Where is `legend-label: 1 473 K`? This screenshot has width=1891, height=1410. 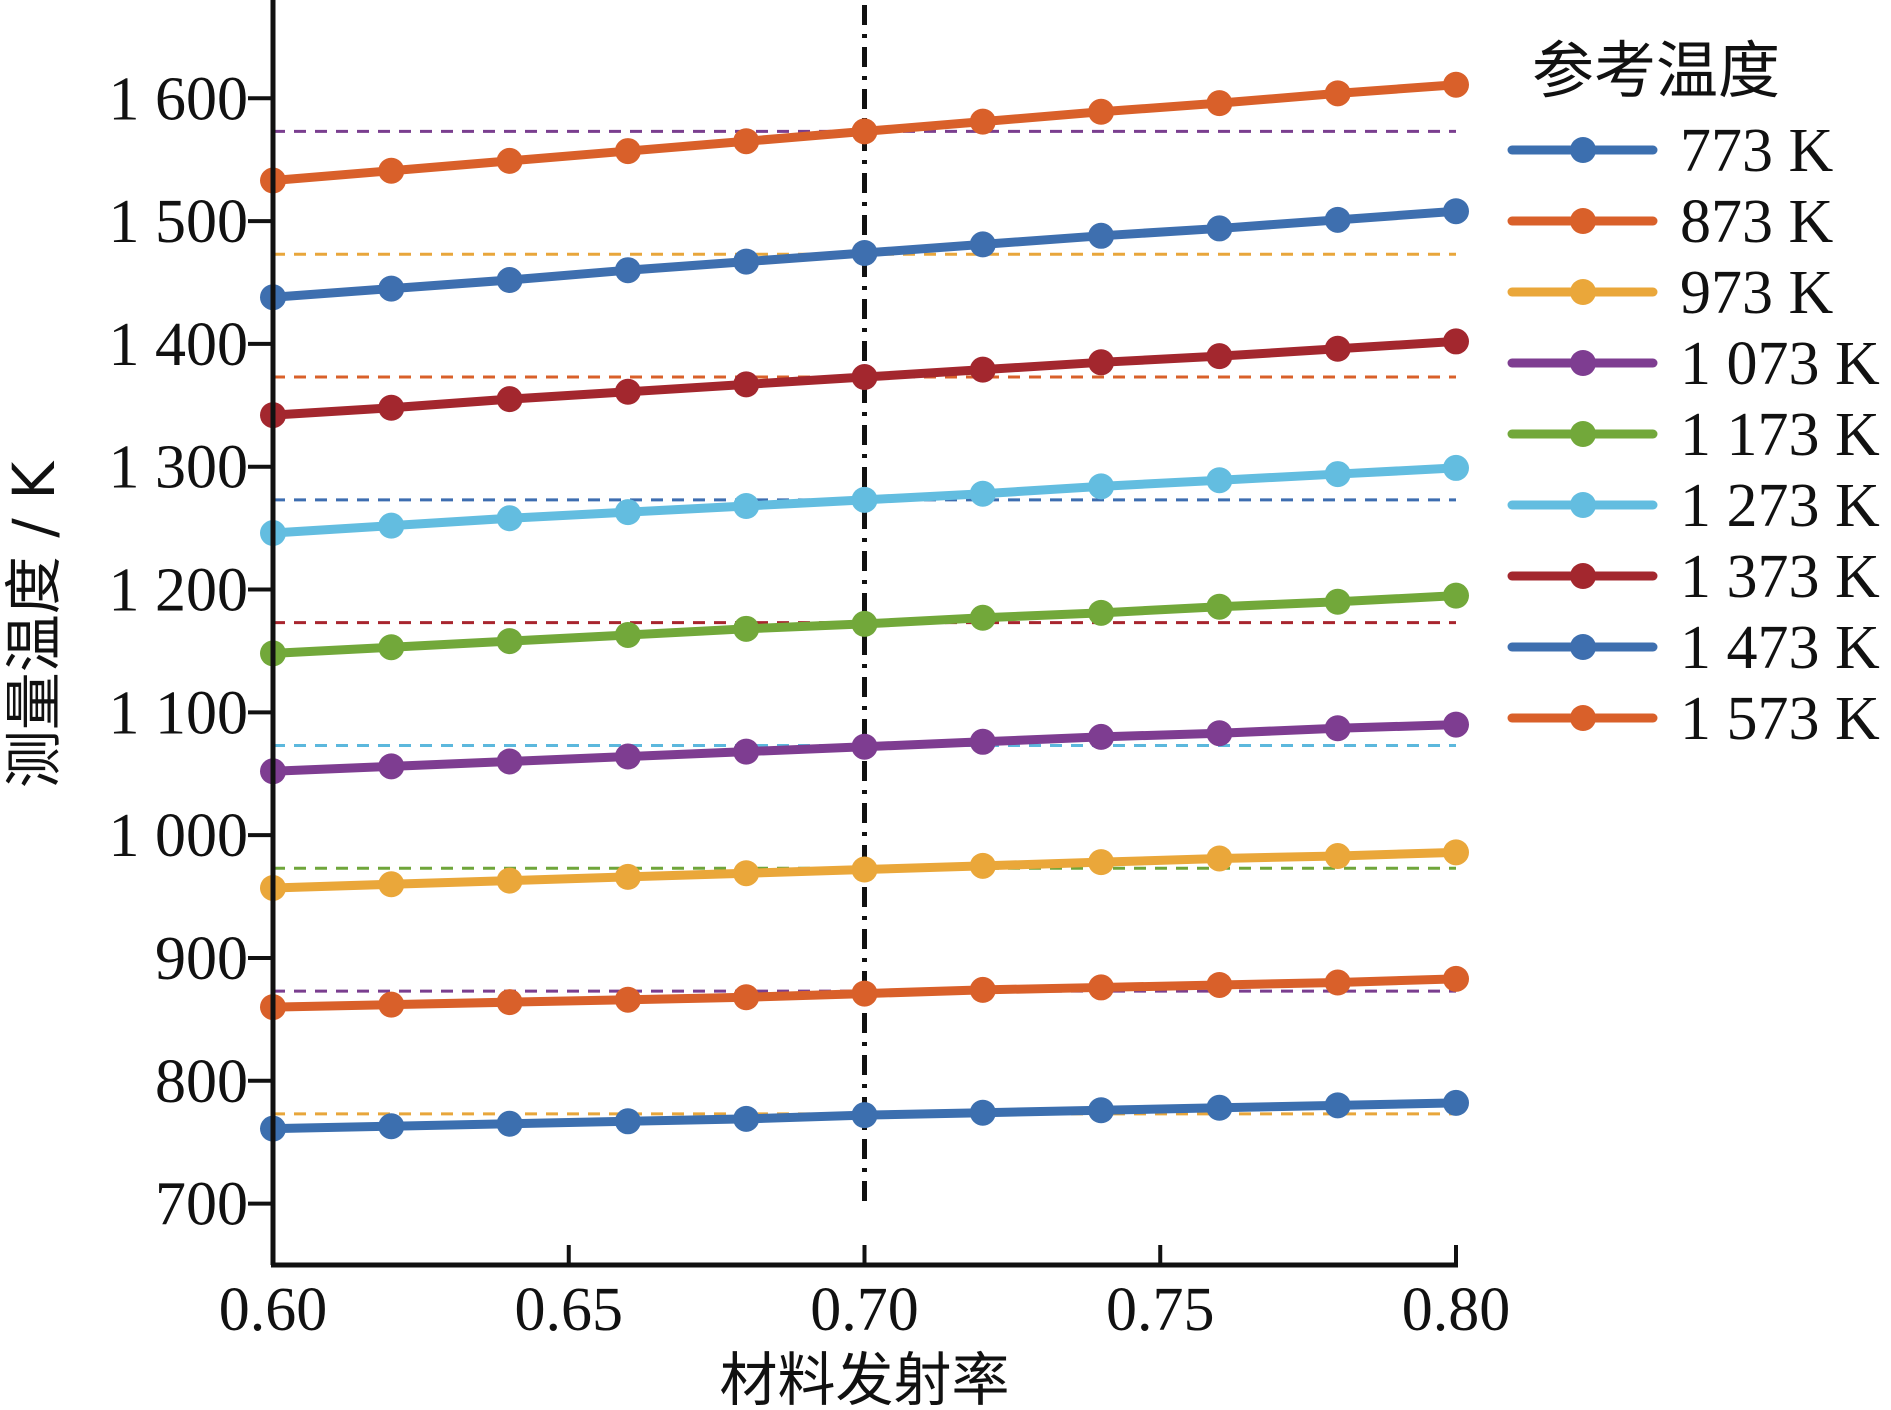 legend-label: 1 473 K is located at coordinates (1780, 648).